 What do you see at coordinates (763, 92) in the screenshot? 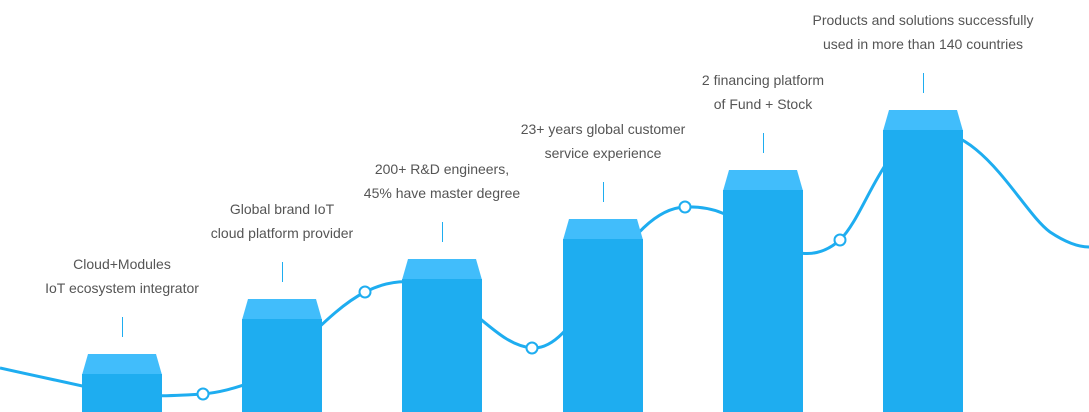
I see `milestone-label: 2 financing platform of Fund + Stock` at bounding box center [763, 92].